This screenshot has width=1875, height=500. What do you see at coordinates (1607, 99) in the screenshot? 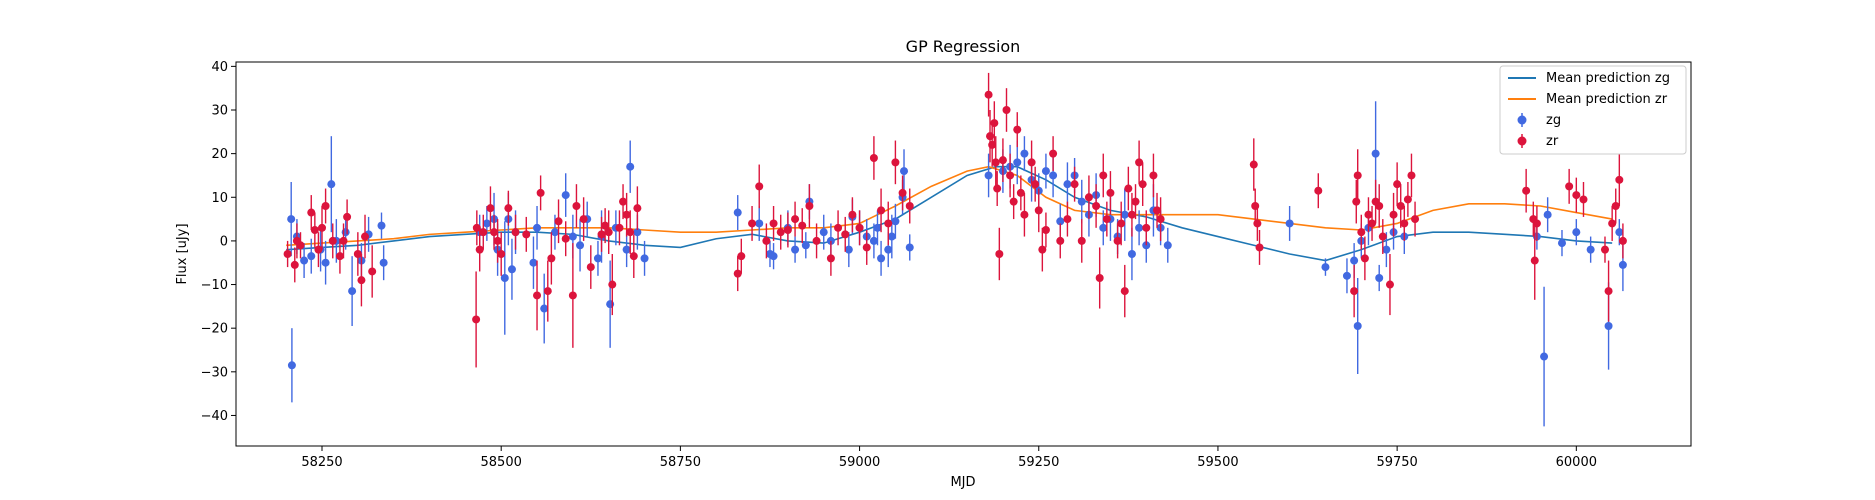
I see `legend-label-mean-zr: Mean prediction zr` at bounding box center [1607, 99].